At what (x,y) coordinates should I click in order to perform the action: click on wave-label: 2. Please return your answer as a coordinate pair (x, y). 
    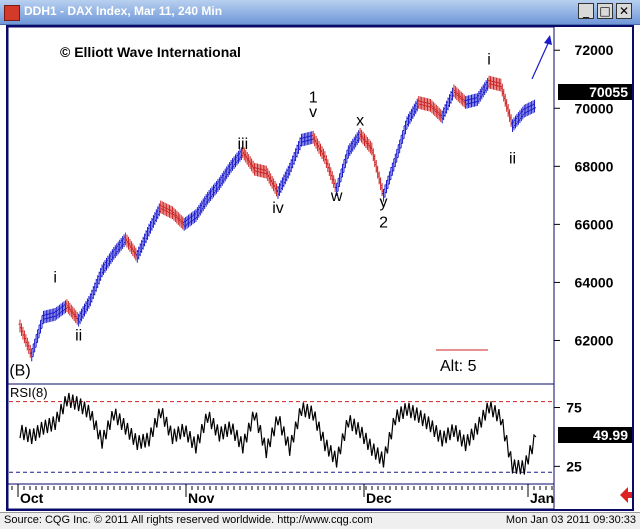
    Looking at the image, I should click on (383, 222).